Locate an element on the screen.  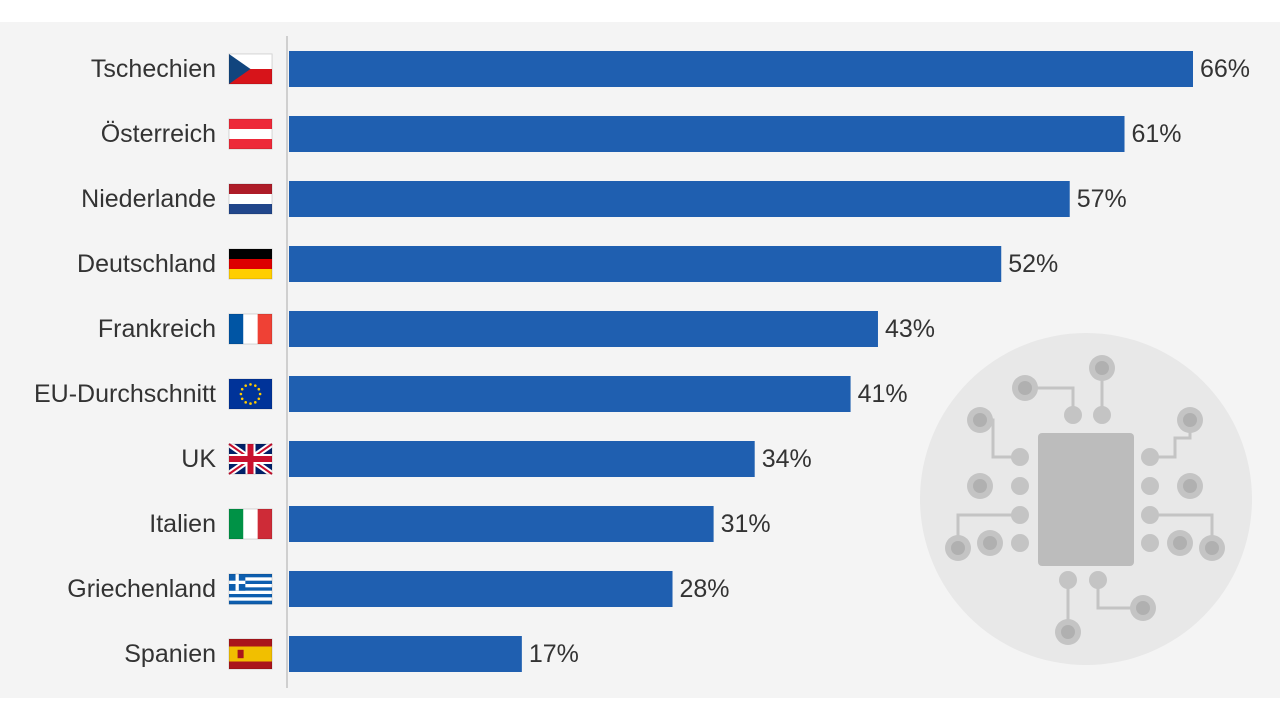
value-label: 41% is located at coordinates (883, 394).